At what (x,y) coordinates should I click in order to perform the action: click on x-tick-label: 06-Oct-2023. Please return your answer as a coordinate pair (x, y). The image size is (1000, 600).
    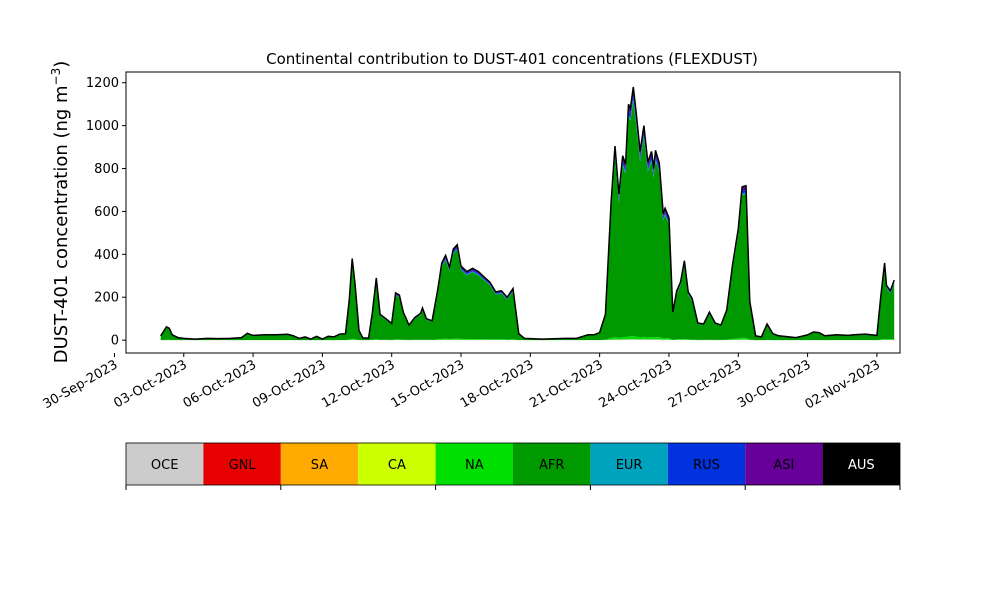
    Looking at the image, I should click on (220, 384).